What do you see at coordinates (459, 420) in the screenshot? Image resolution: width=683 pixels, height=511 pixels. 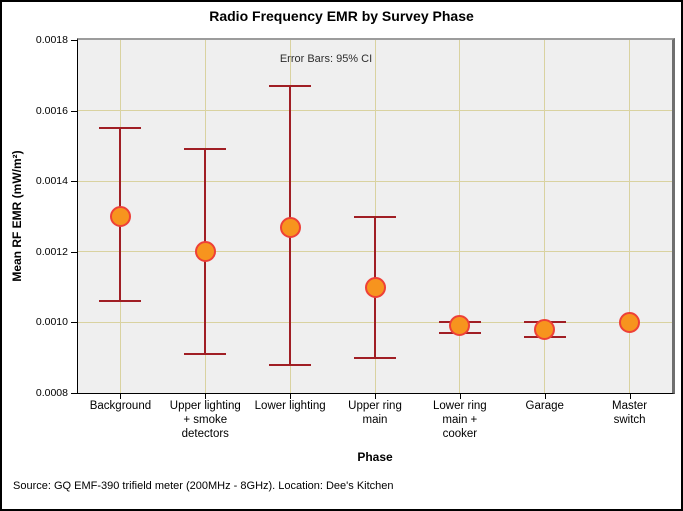 I see `x-tick-label: Lower ring main + cooker` at bounding box center [459, 420].